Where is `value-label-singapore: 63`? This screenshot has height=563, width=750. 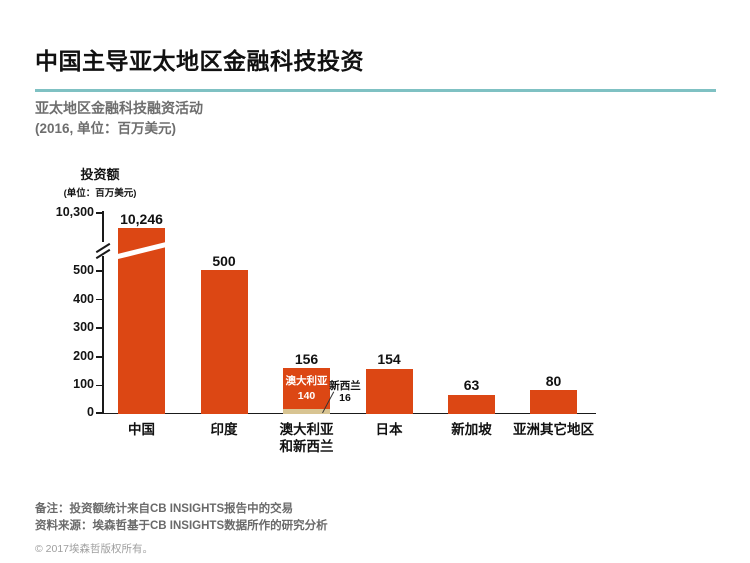
value-label-singapore: 63 is located at coordinates (471, 385).